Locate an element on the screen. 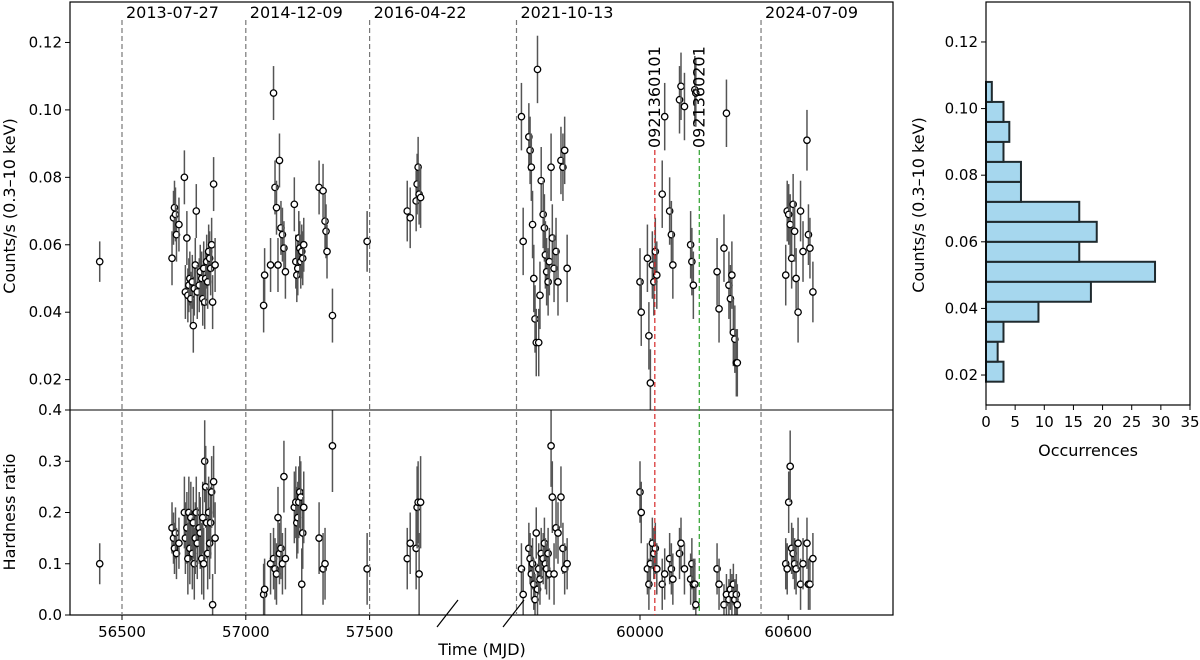  y-tick-label: 0.0 is located at coordinates (50, 615).